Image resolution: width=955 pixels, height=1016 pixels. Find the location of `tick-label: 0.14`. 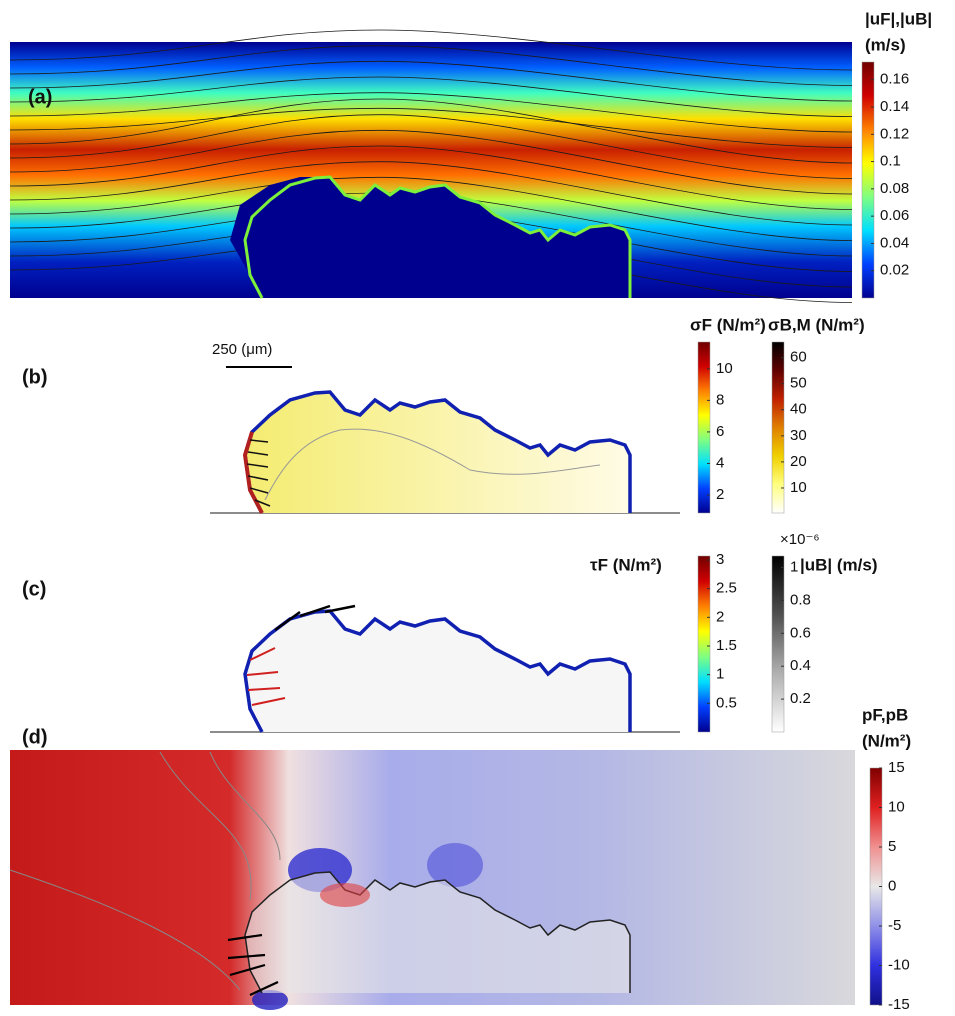

tick-label: 0.14 is located at coordinates (894, 106).